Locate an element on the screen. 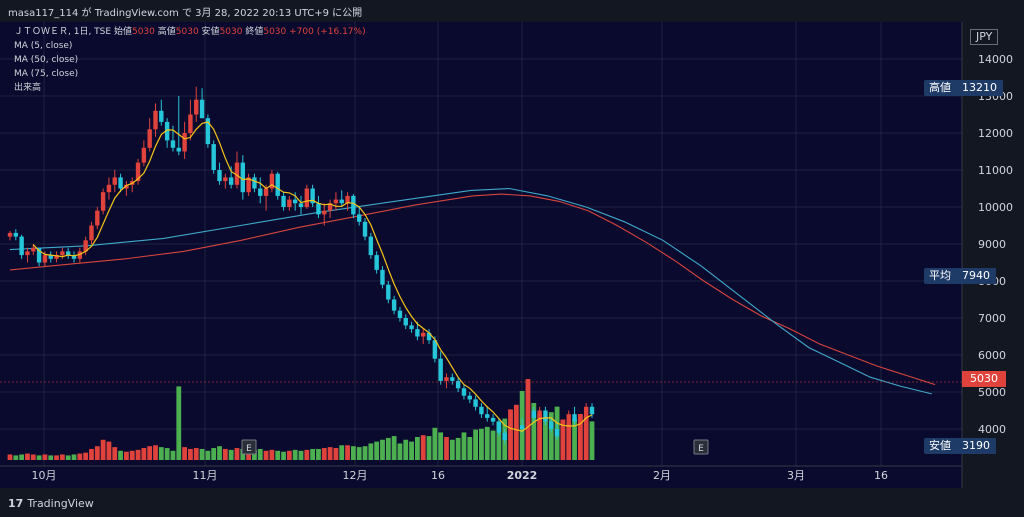 The image size is (1024, 517). price-tick-label: 11000 is located at coordinates (995, 170).